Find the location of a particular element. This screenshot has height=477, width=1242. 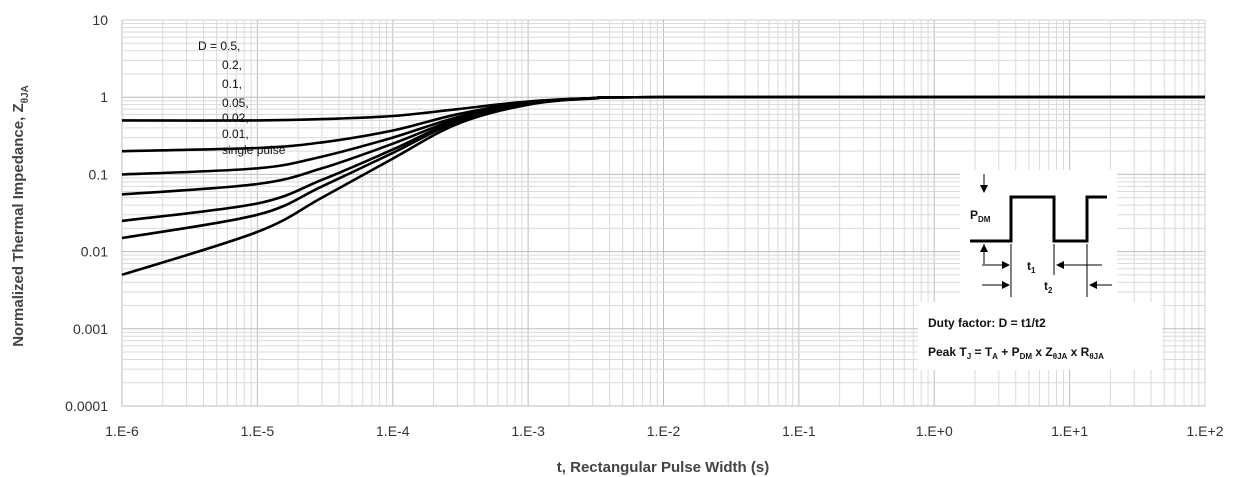

peak-tj-formula: Peak TJ = TA + PDM x ZθJA x RθJA is located at coordinates (1016, 353).